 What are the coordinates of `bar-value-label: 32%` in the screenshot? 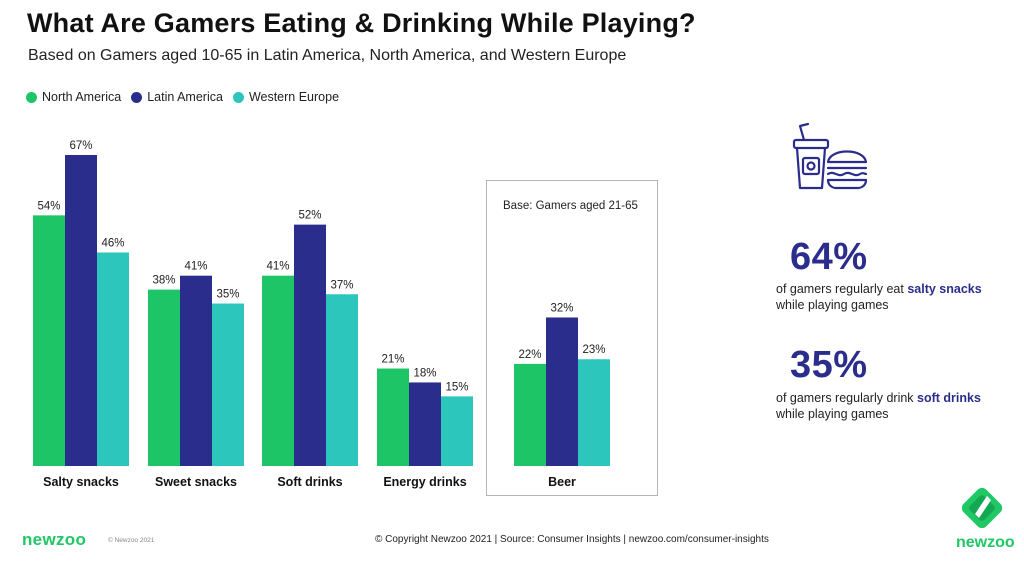 It's located at (561, 308).